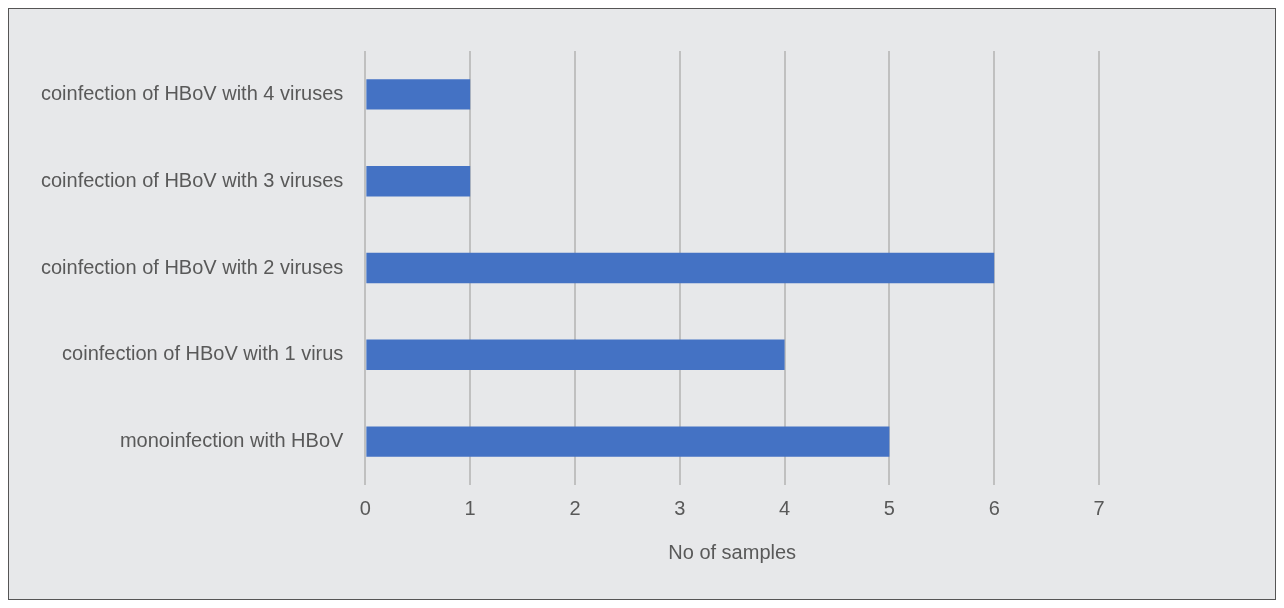  I want to click on x-tick-label: 2, so click(575, 507).